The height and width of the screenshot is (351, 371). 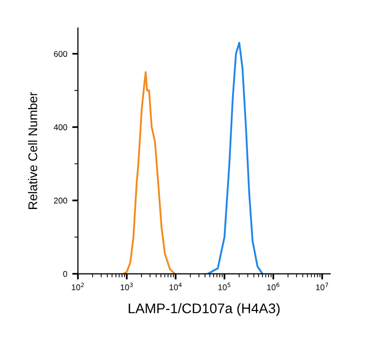 I want to click on x-tick-label: 10$^{4}$, so click(x=176, y=286).